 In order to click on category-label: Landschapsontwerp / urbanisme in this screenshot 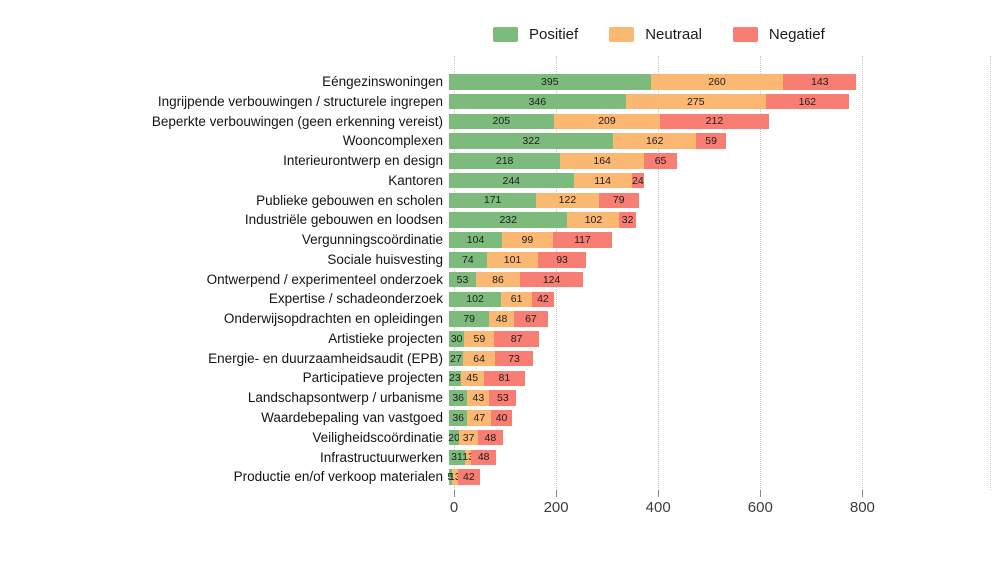, I will do `click(345, 398)`.